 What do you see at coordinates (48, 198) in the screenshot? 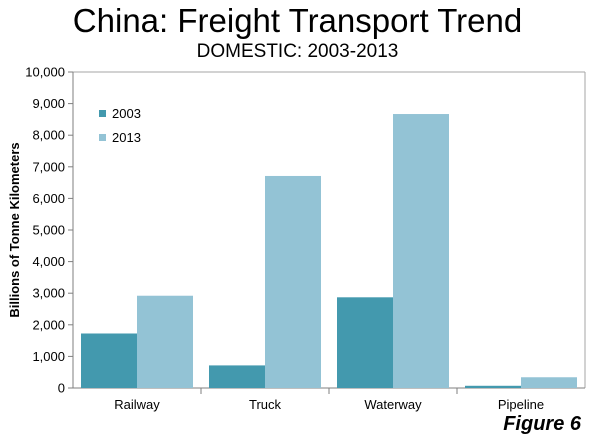
I see `y-tick-label: 6,000` at bounding box center [48, 198].